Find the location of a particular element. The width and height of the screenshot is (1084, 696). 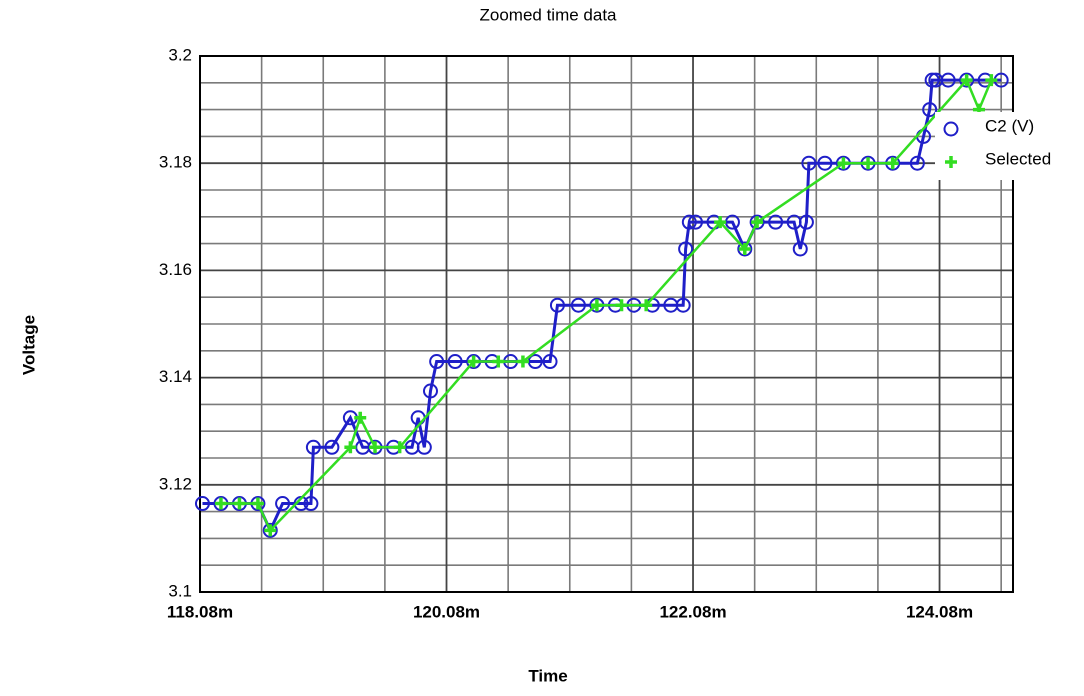

x-tick-label: 120.08m is located at coordinates (446, 611).